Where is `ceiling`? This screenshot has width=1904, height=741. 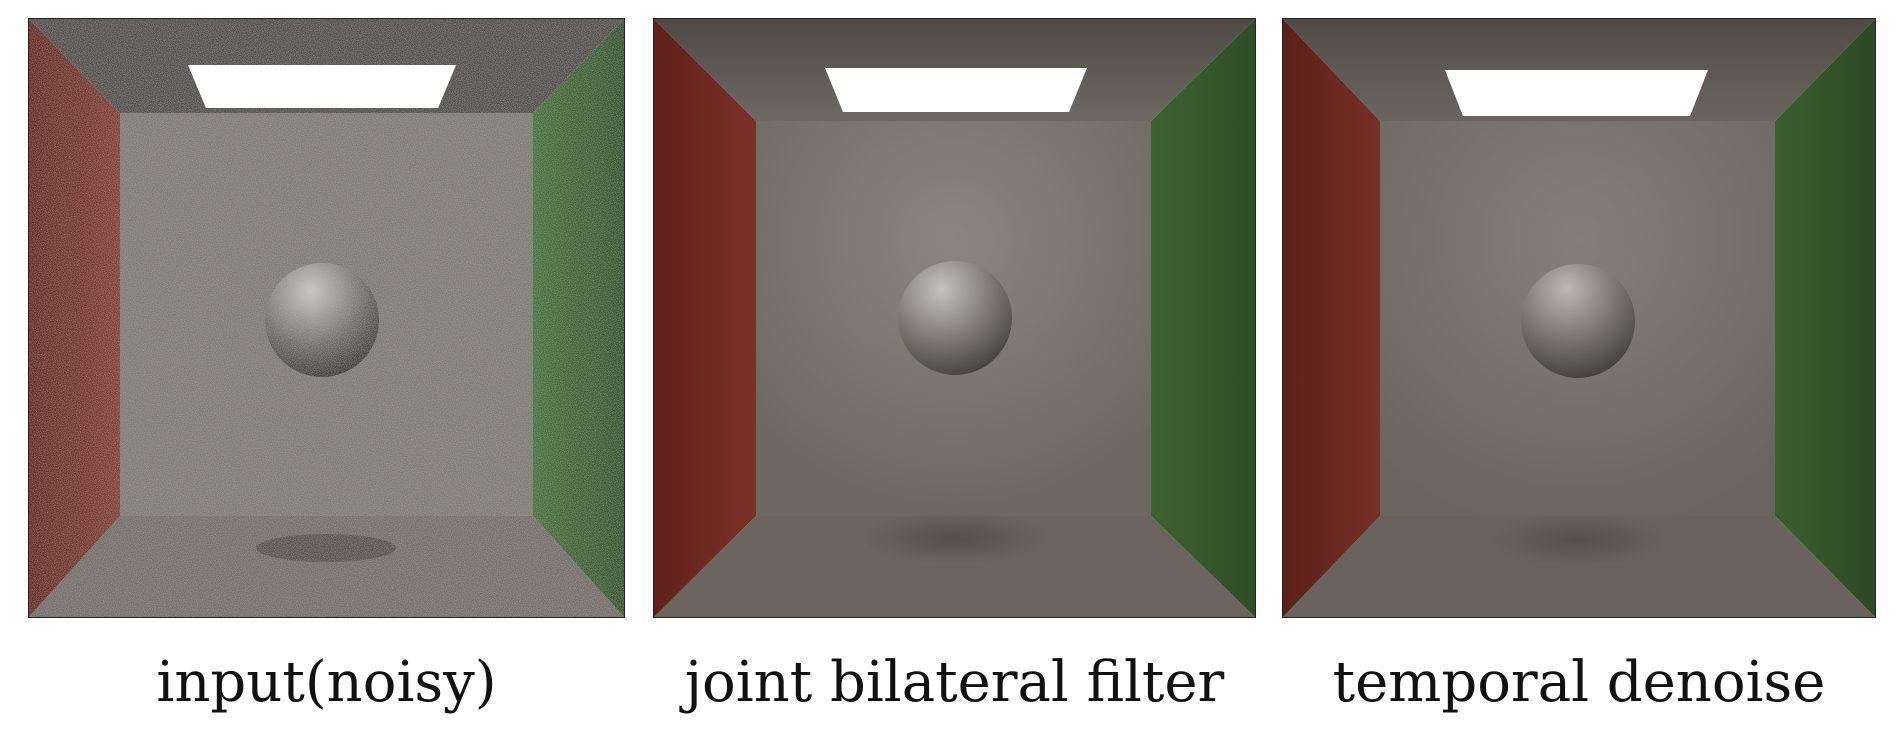
ceiling is located at coordinates (1579, 69).